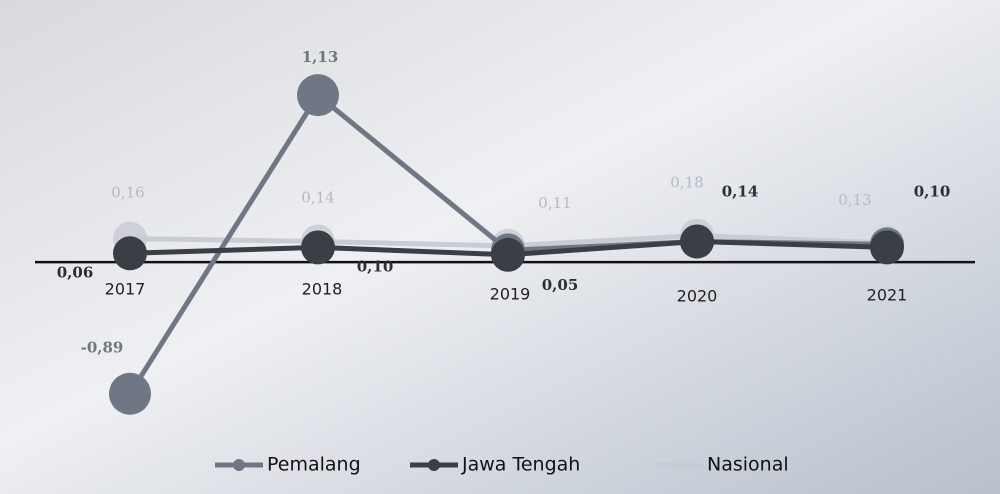 This screenshot has width=1000, height=494. Describe the element at coordinates (560, 285) in the screenshot. I see `data-label: 0,05` at that location.